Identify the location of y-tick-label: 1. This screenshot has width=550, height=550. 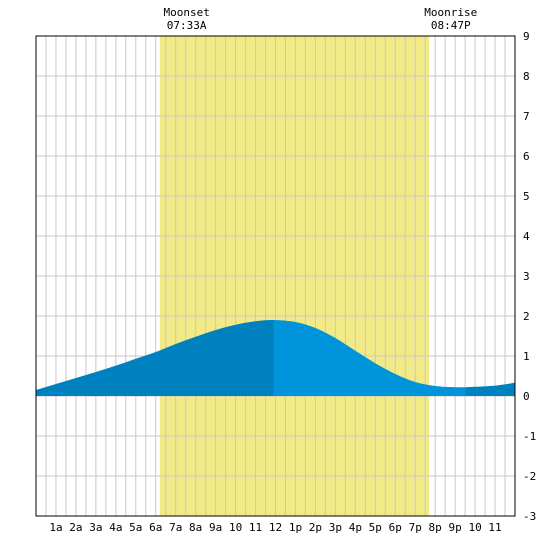
(526, 356).